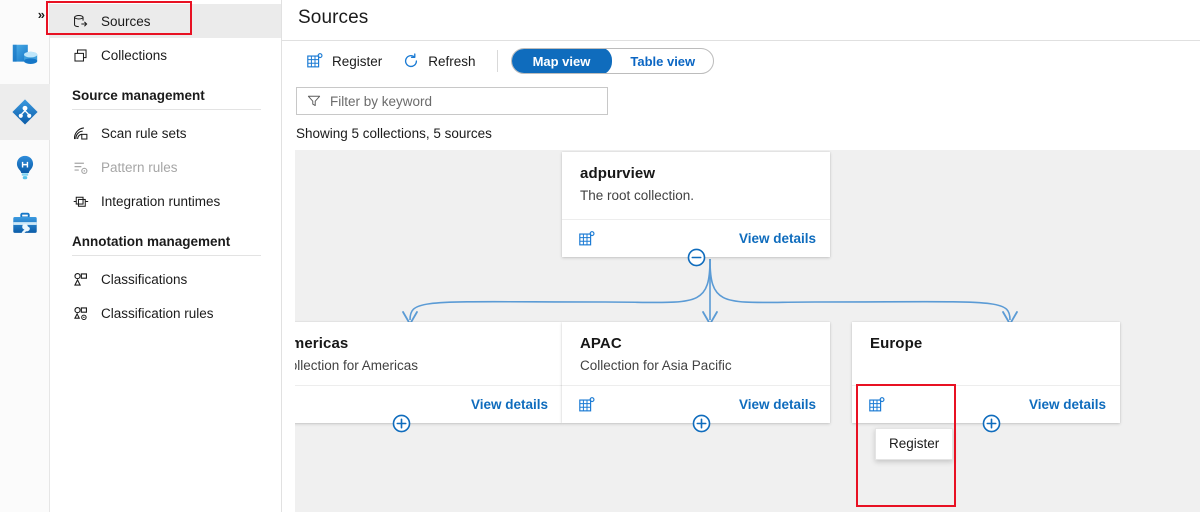  I want to click on sidebar-item-integration-runtimes: Integration runtimes, so click(165, 201).